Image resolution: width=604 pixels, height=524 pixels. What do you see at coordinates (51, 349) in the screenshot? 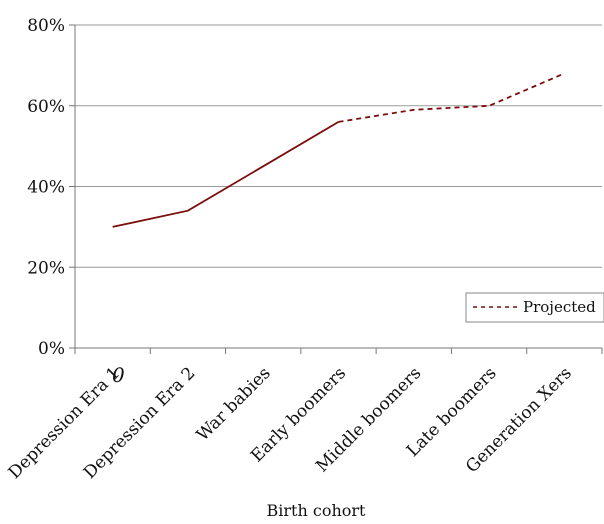
I see `y-tick-label: 0%` at bounding box center [51, 349].